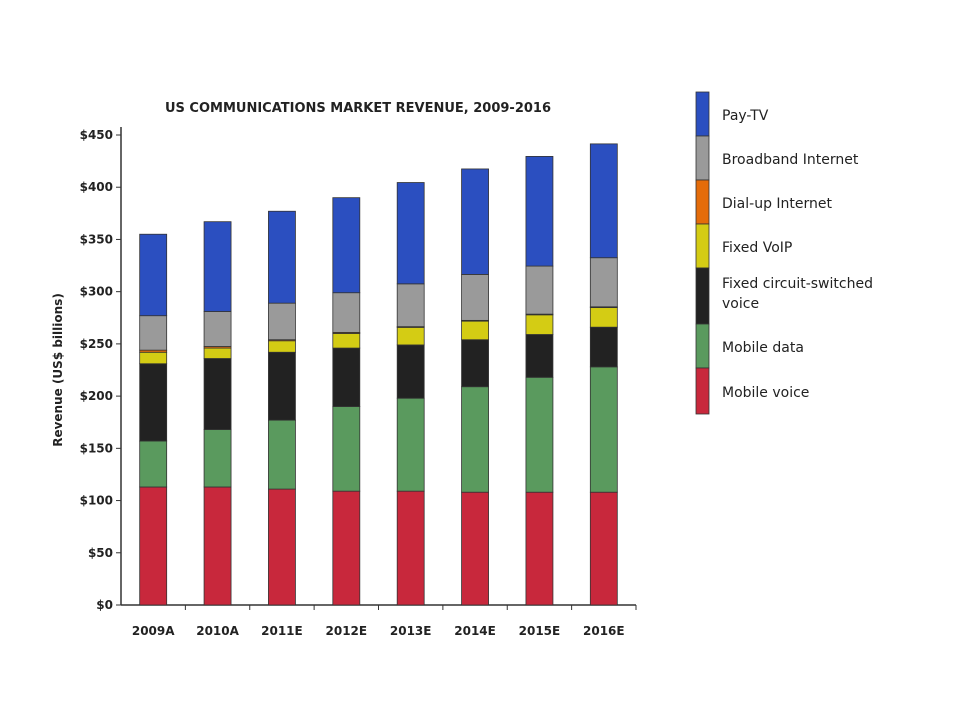  What do you see at coordinates (217, 631) in the screenshot?
I see `x-tick-label: 2010A` at bounding box center [217, 631].